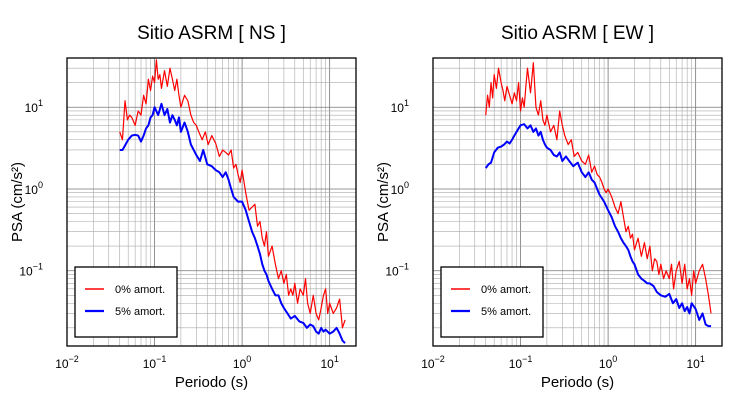 This screenshot has width=730, height=400. I want to click on chart-title: Sitio ASRM [ EW ], so click(577, 33).